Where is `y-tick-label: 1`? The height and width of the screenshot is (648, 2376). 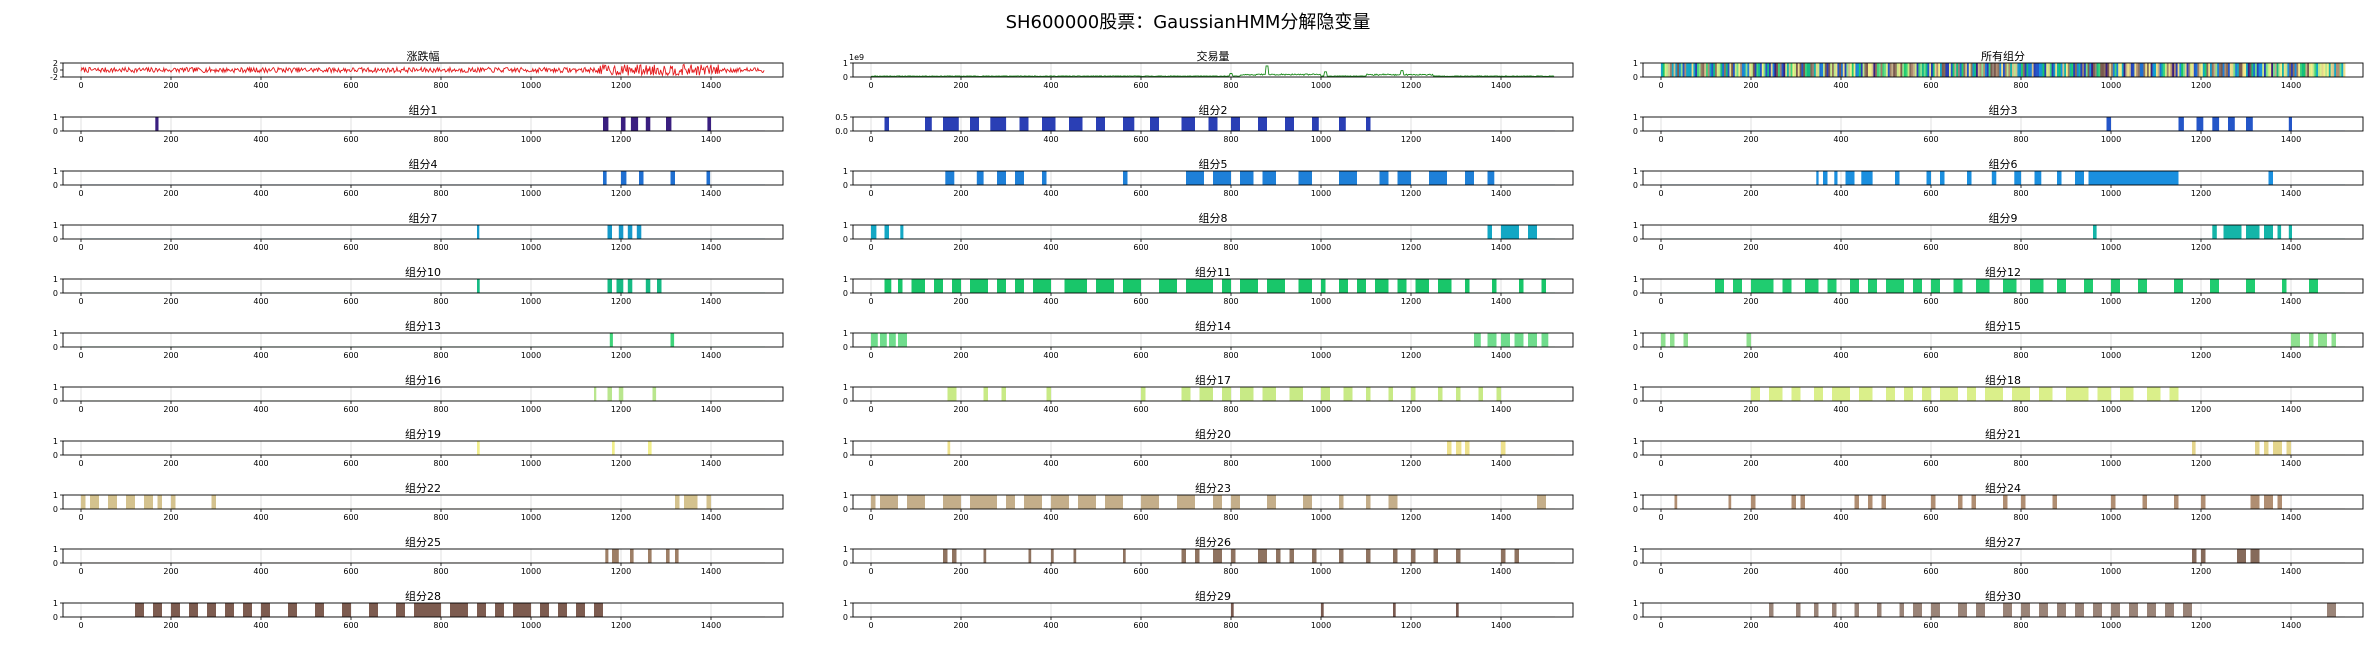 y-tick-label: 1 is located at coordinates (1635, 387).